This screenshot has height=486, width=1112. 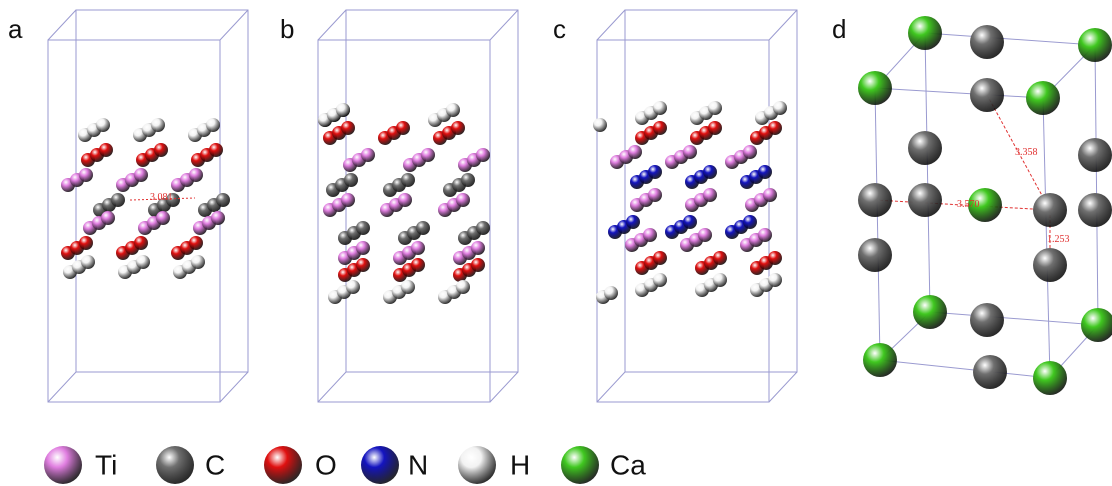 What do you see at coordinates (520, 464) in the screenshot?
I see `legend-label: H` at bounding box center [520, 464].